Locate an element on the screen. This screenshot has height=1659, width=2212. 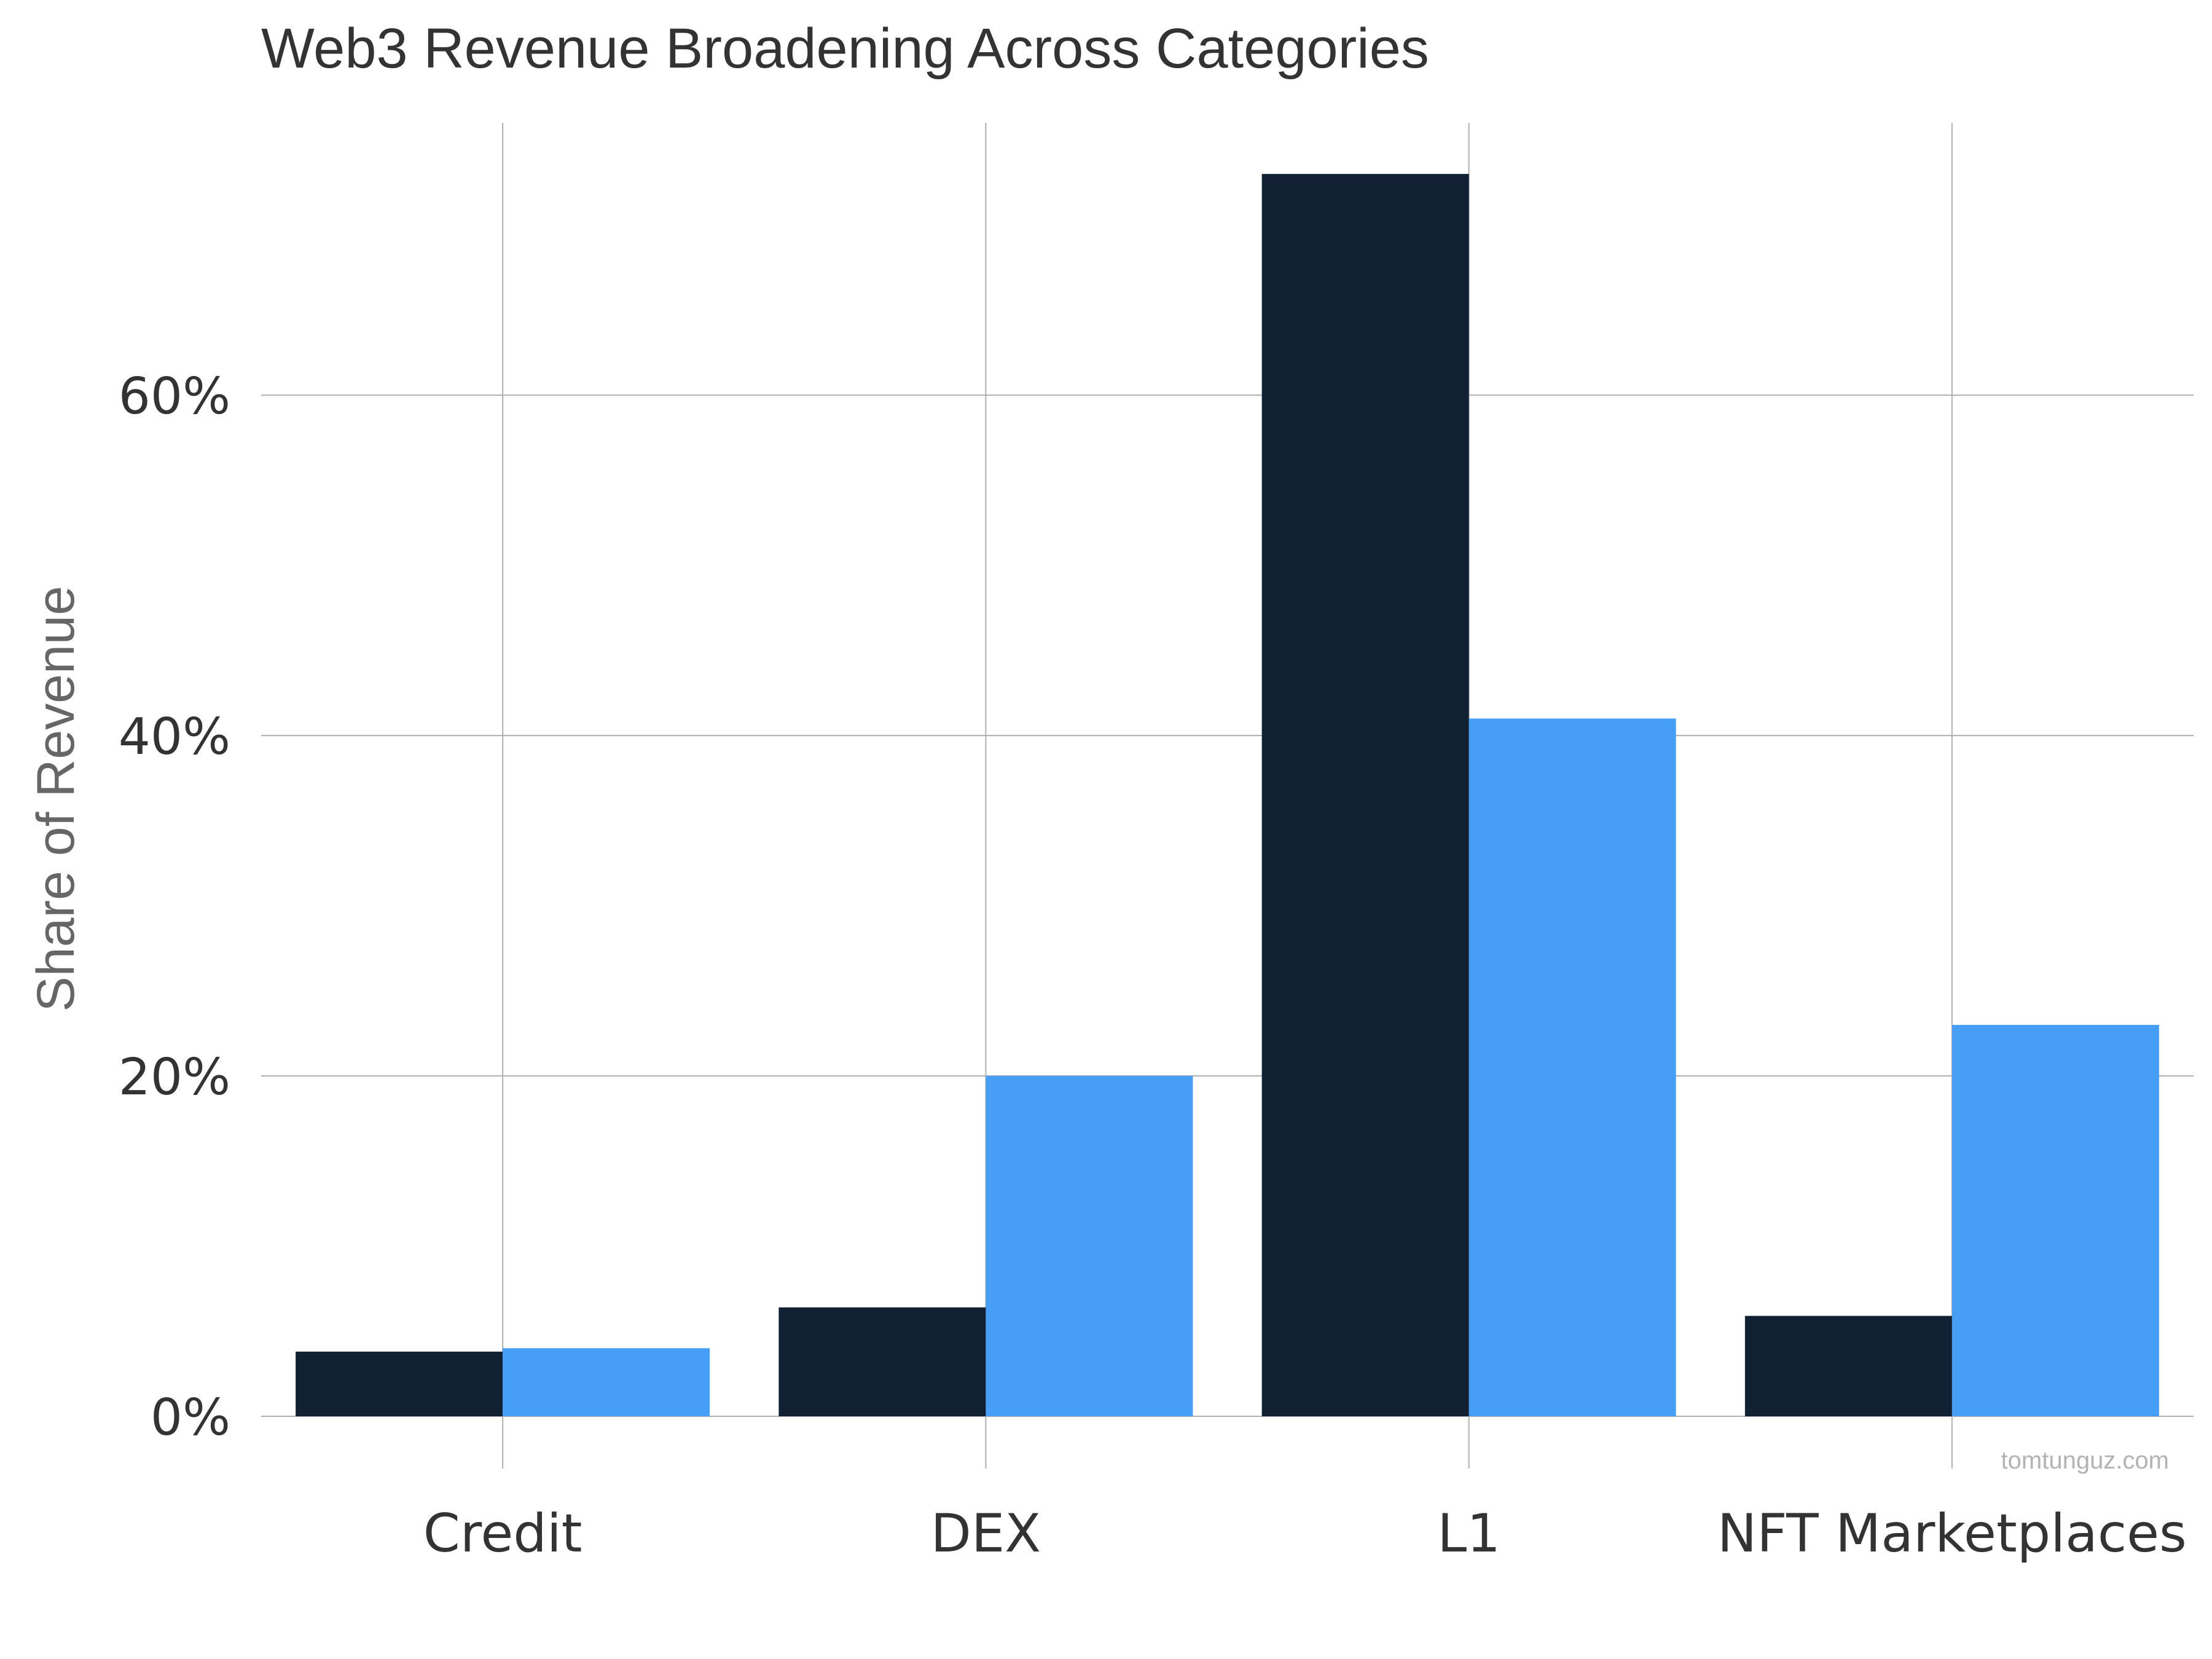
bar-series1-credit is located at coordinates (399, 1383).